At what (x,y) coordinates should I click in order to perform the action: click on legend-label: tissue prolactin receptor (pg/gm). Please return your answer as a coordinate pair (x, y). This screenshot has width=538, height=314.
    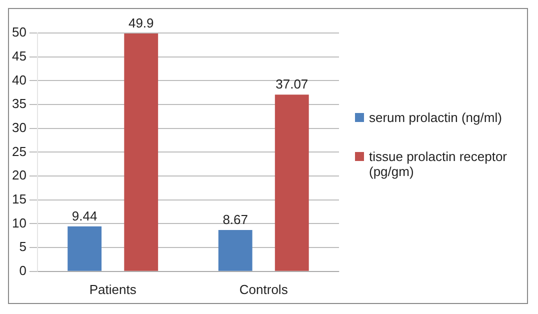
    Looking at the image, I should click on (438, 163).